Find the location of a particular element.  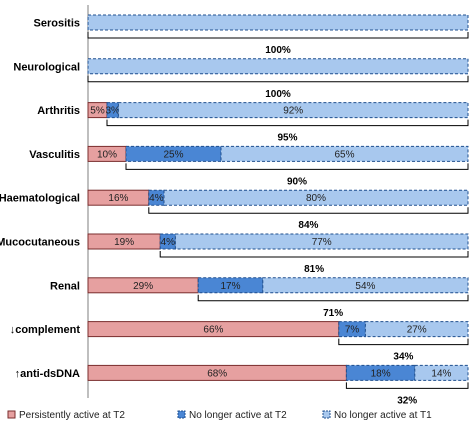

segment-label: 16% is located at coordinates (118, 198).